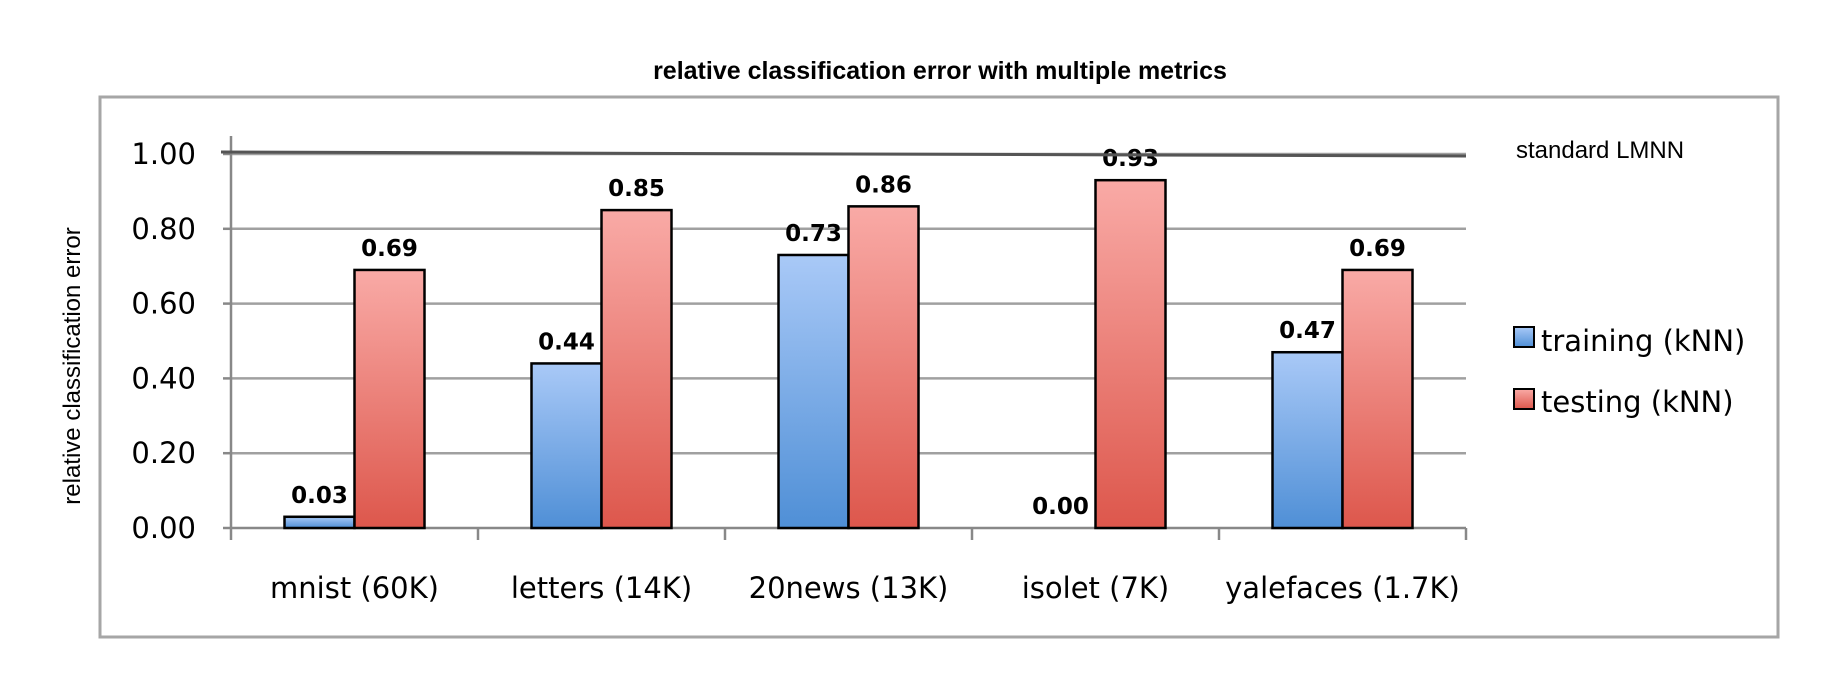 The width and height of the screenshot is (1838, 698). What do you see at coordinates (354, 588) in the screenshot?
I see `x-tick-label-0: mnist (60K)` at bounding box center [354, 588].